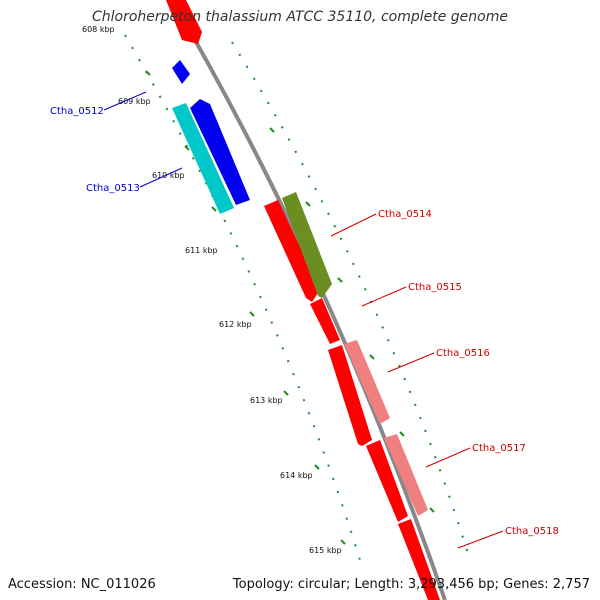  What do you see at coordinates (184, 22) in the screenshot?
I see `gene-arrow-top-red` at bounding box center [184, 22].